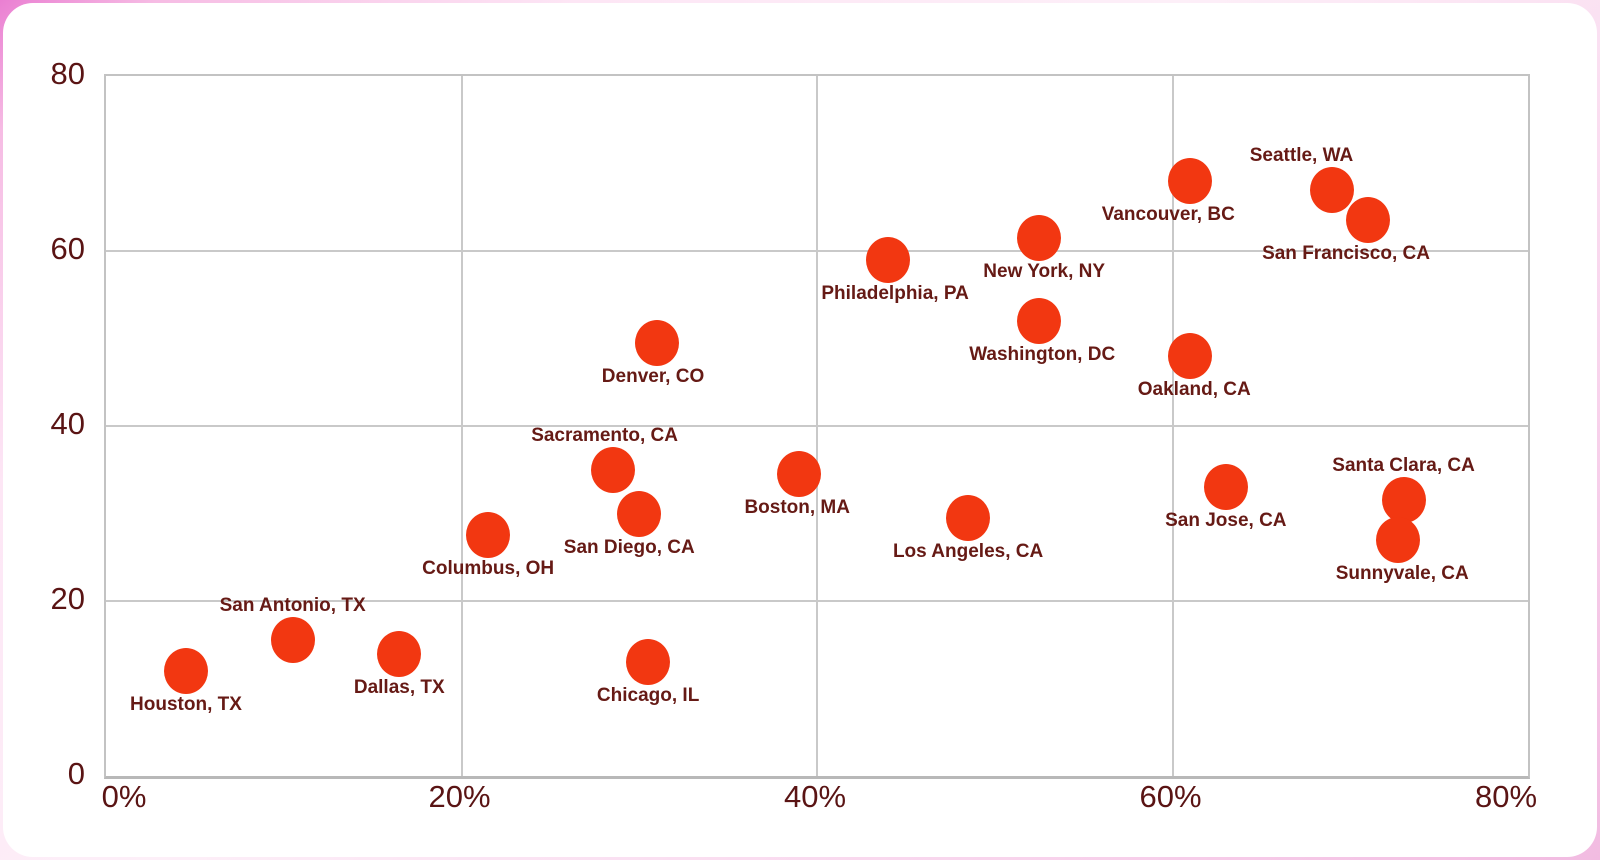  I want to click on data-point-label: San Diego, CA, so click(629, 547).